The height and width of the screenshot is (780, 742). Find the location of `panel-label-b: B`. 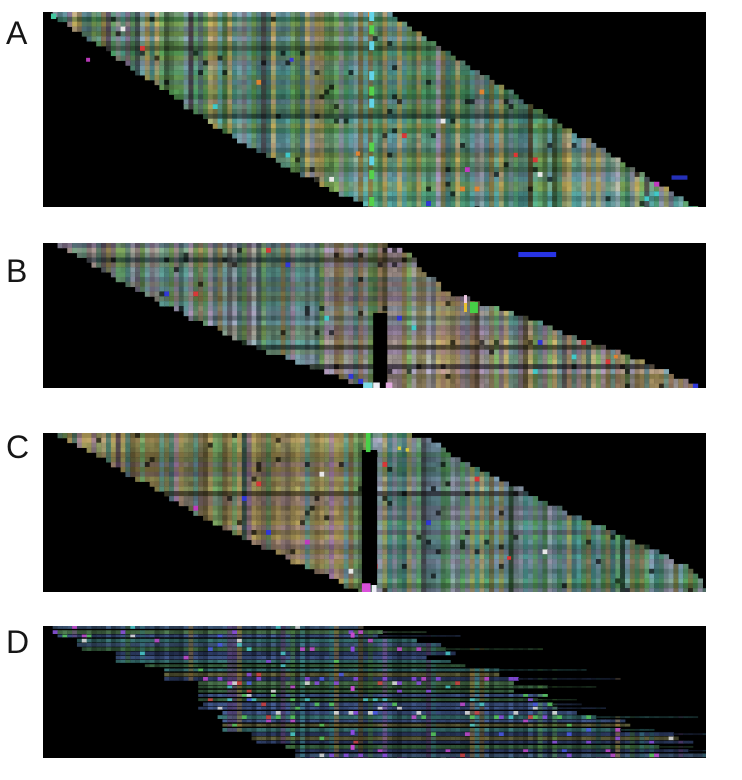

panel-label-b: B is located at coordinates (17, 271).